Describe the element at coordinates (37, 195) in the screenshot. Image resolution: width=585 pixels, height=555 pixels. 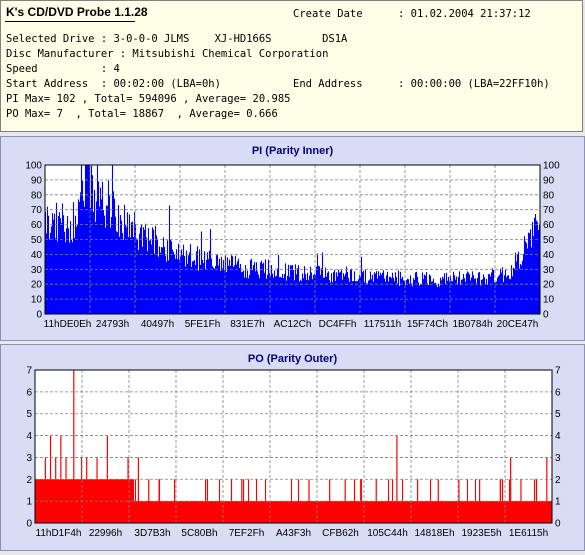
I see `pi-ytick-left: 80` at that location.